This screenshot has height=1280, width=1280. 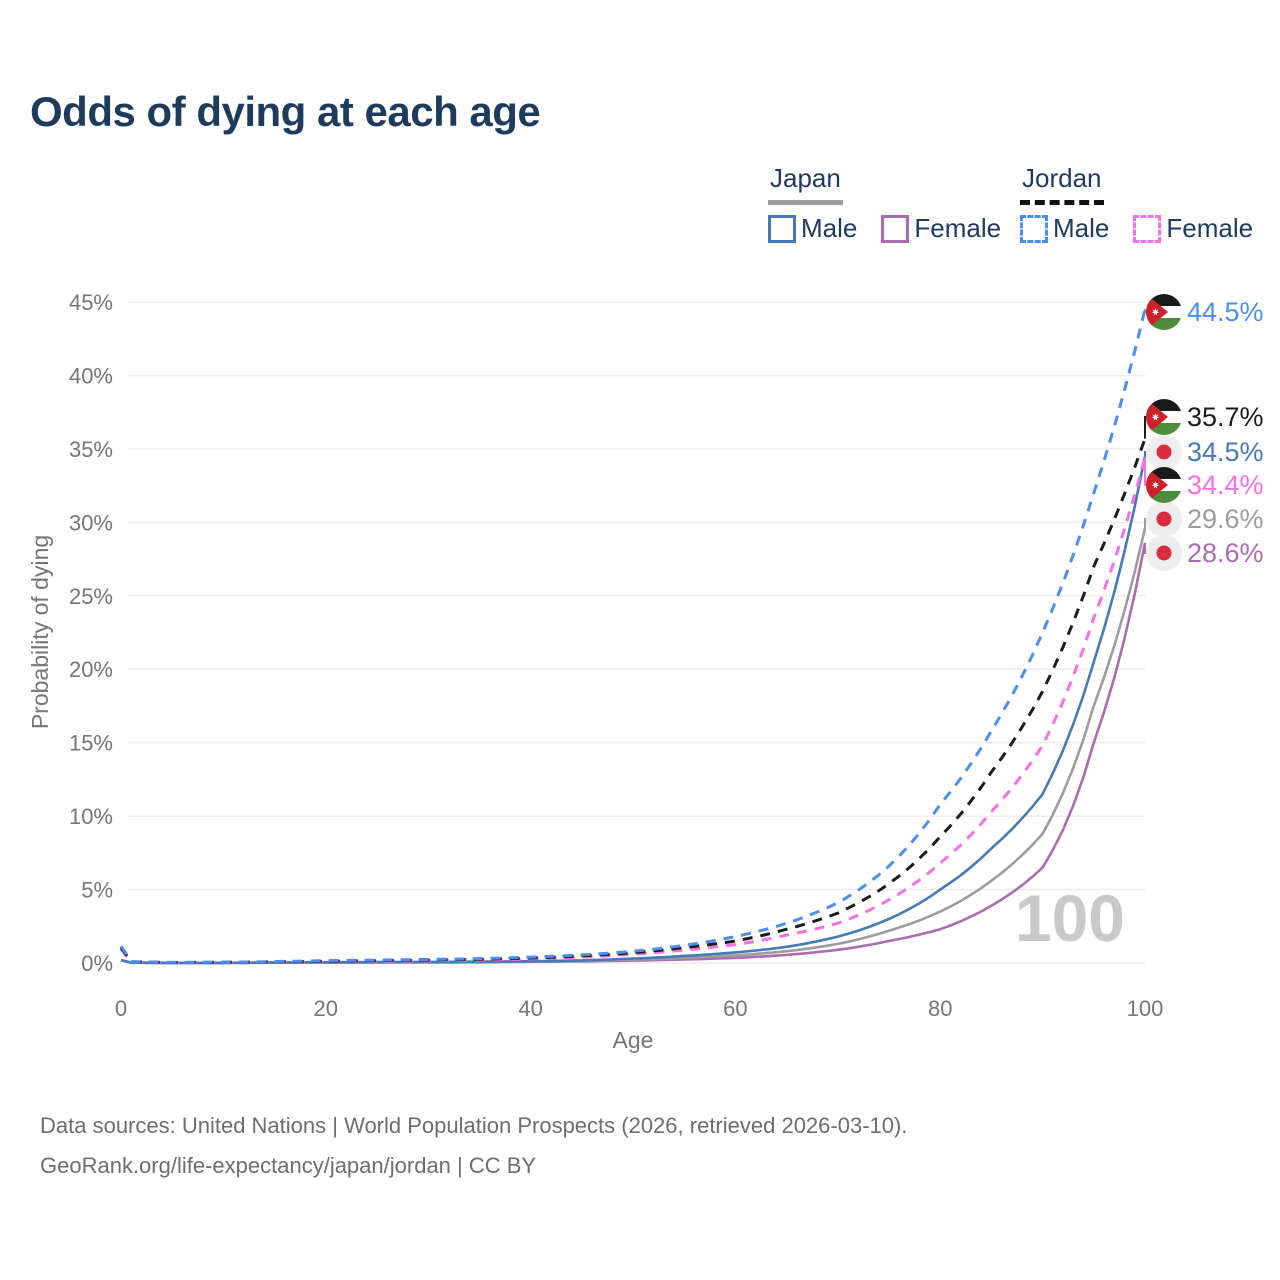 I want to click on legend-jordan-female-swatch, so click(x=1147, y=228).